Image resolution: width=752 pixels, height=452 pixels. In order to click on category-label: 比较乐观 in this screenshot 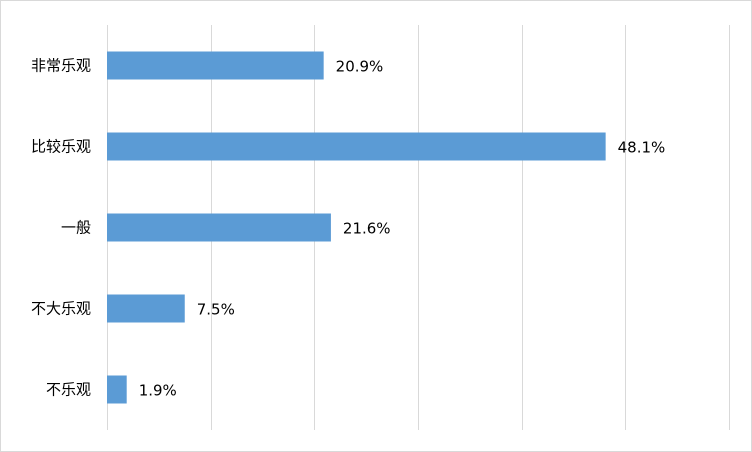, I will do `click(61, 147)`.